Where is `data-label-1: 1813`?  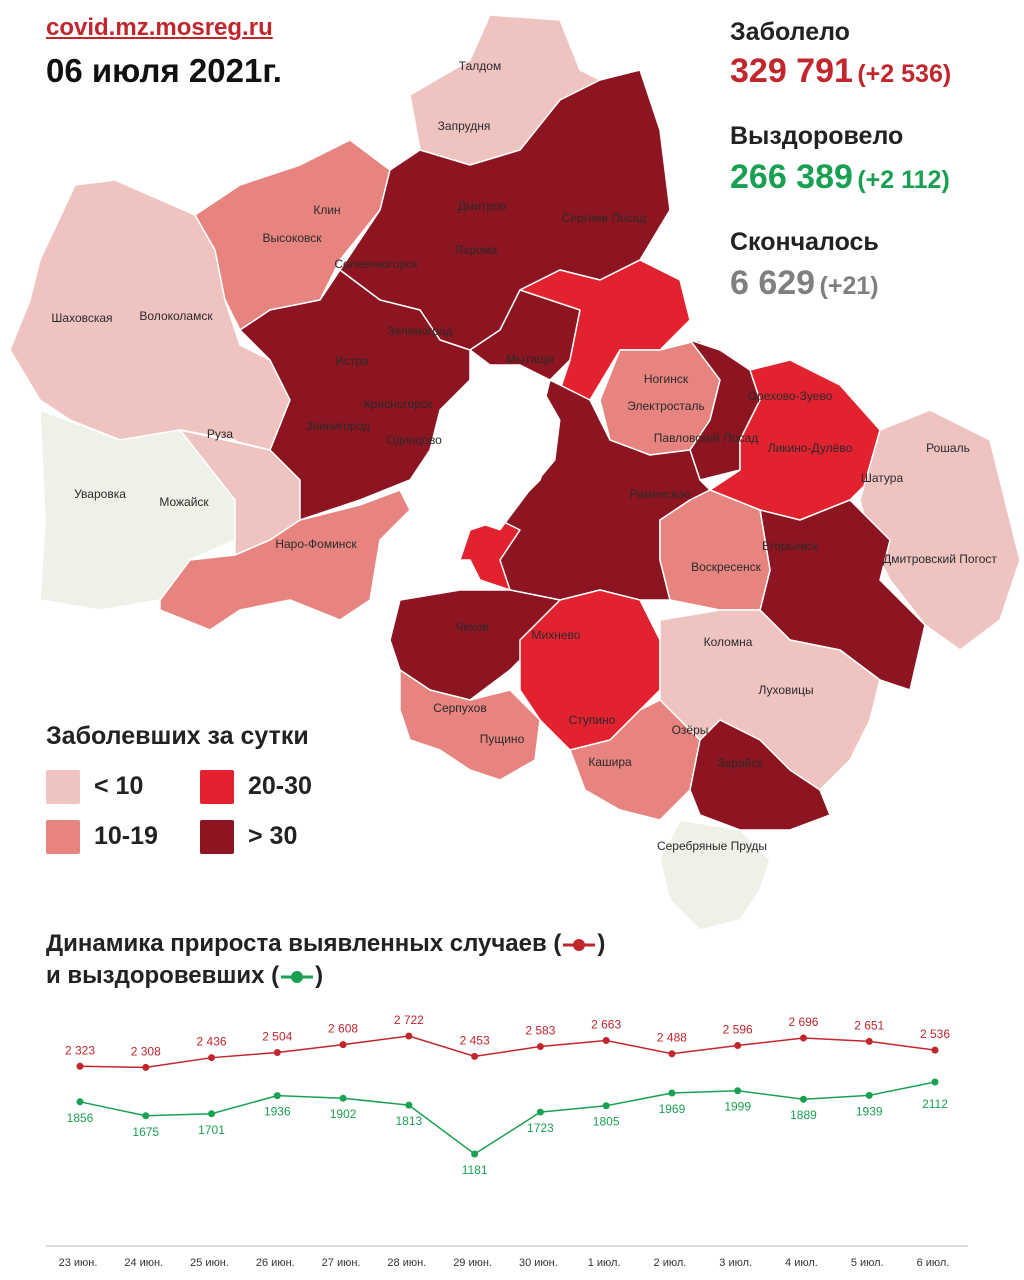
data-label-1: 1813 is located at coordinates (408, 1121).